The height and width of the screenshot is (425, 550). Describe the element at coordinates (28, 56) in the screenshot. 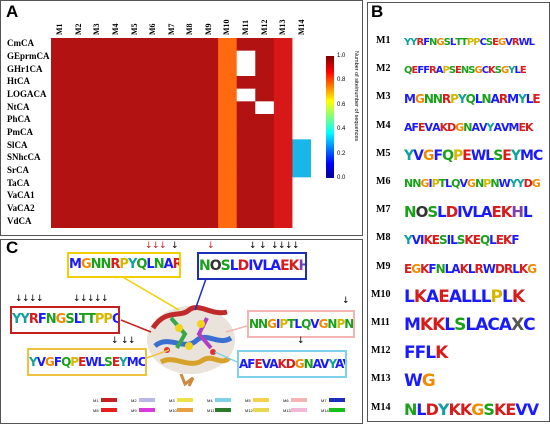

I see `row-label: GEprmCA` at that location.